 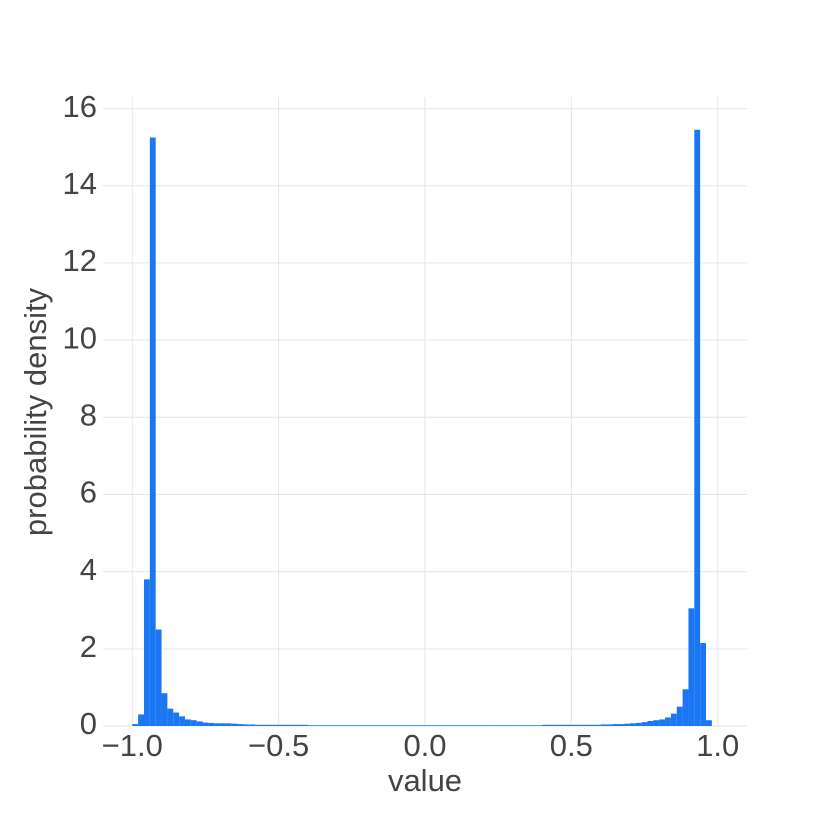 I want to click on y-axis-label: probability density, so click(x=35, y=411).